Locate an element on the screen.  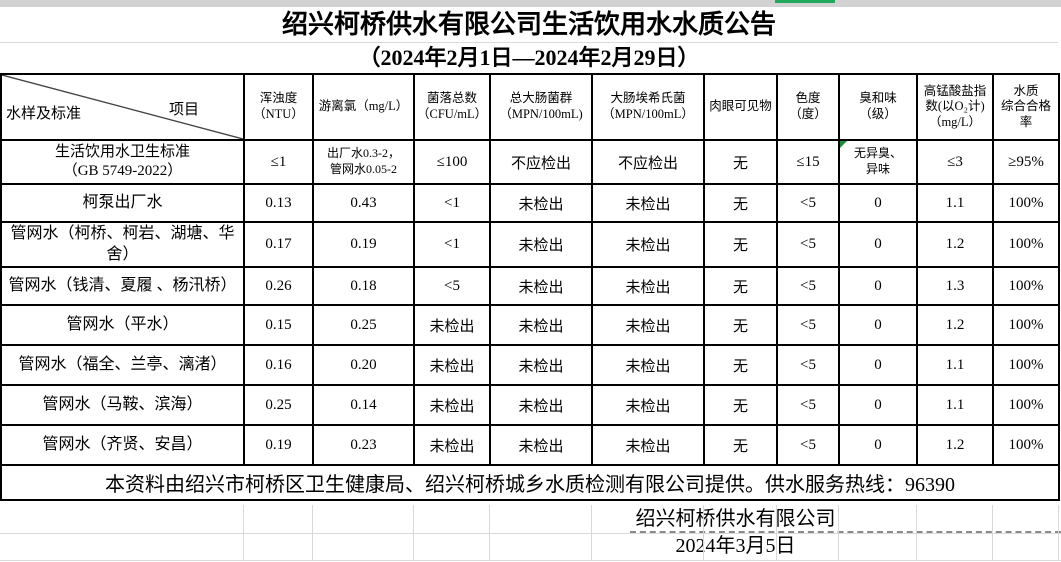
data-cell: 0.20 is located at coordinates (363, 365).